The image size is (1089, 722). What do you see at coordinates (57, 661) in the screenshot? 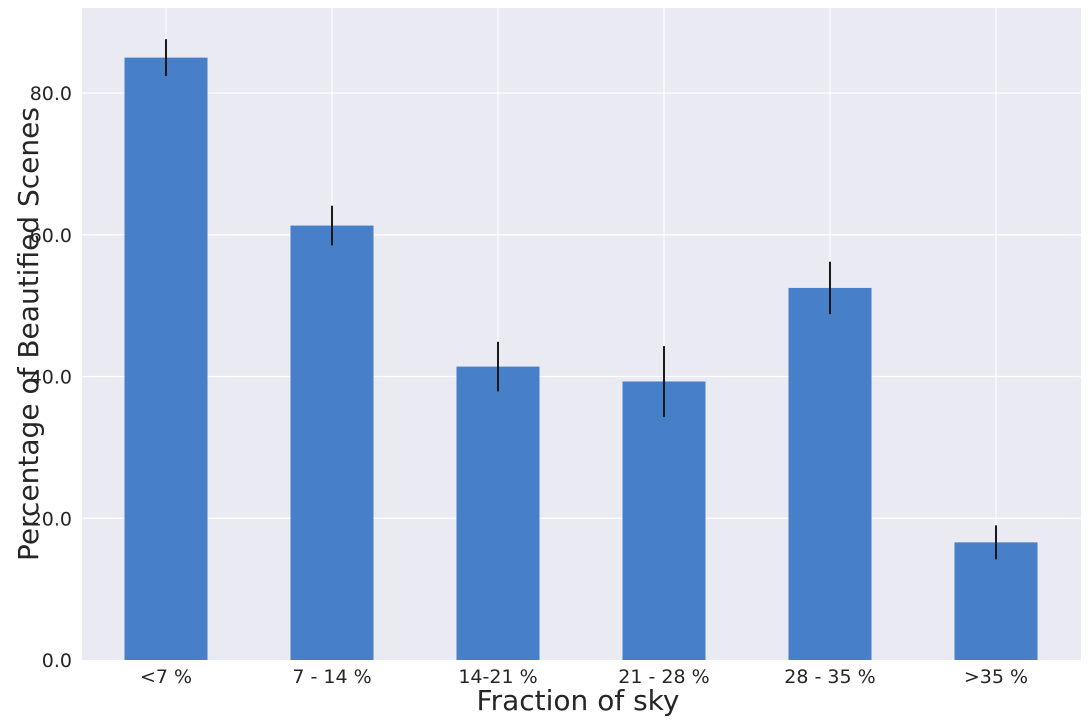
I see `y-tick-label: 0.0` at bounding box center [57, 661].